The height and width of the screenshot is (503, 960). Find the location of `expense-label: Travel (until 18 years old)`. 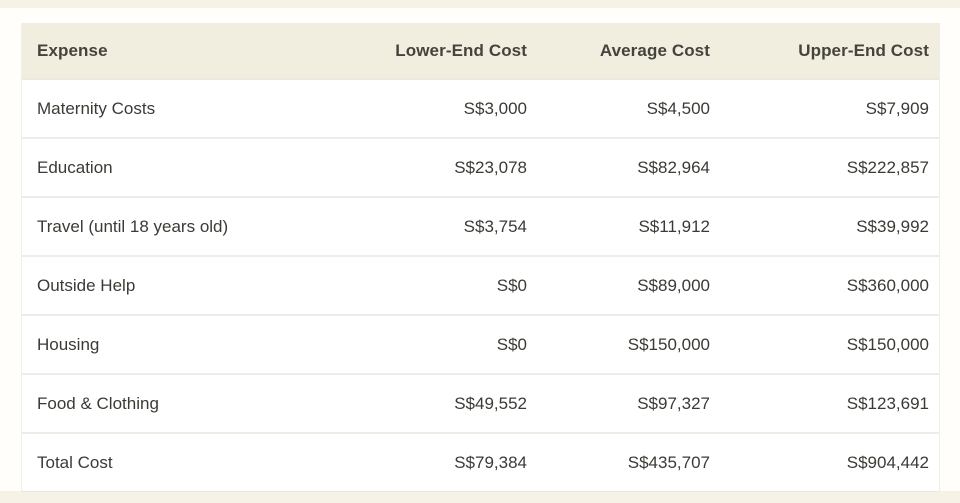

expense-label: Travel (until 18 years old) is located at coordinates (188, 226).